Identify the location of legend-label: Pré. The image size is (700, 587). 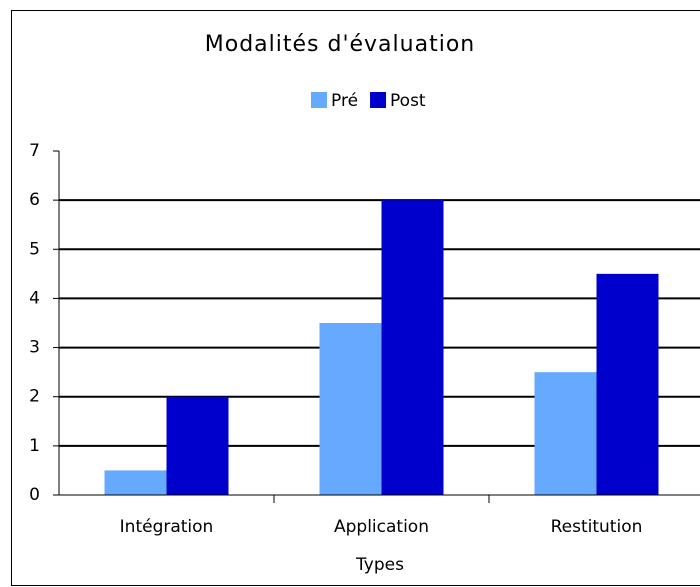
(344, 101).